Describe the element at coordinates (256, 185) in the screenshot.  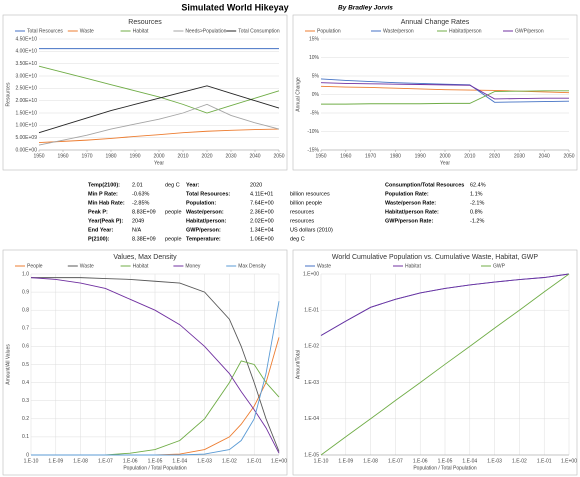
I see `table-cell: 2020` at that location.